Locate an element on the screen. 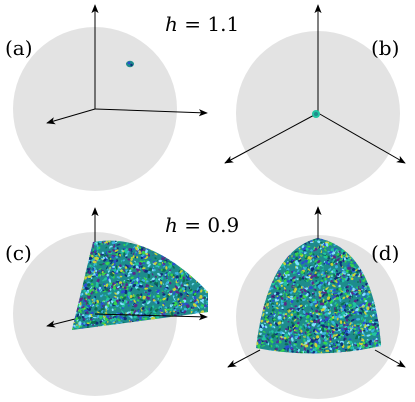 The height and width of the screenshot is (402, 415). parameter-label-top: h = 1.1 is located at coordinates (202, 24).